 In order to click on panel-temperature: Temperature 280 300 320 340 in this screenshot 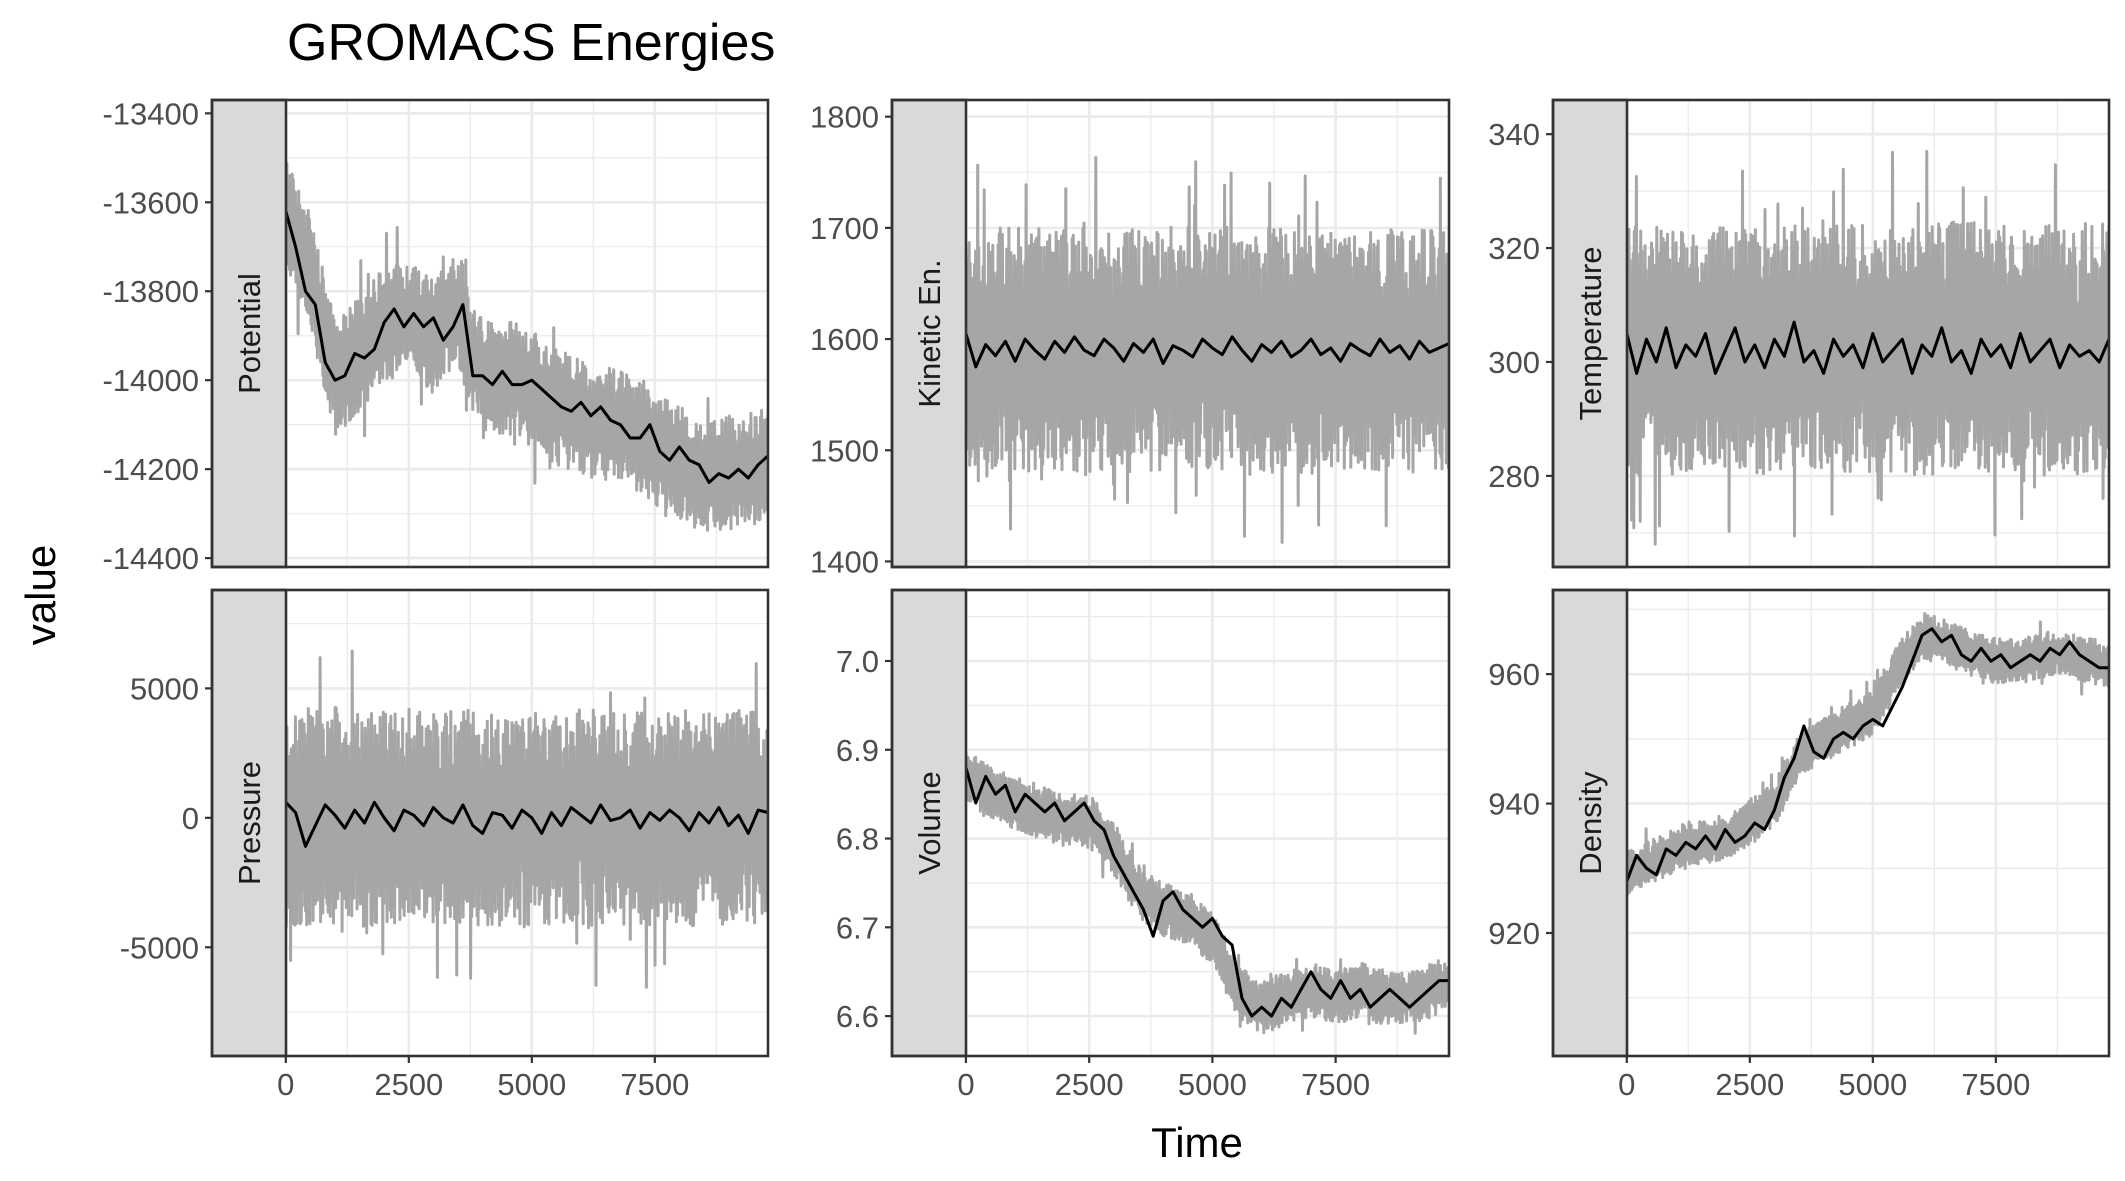, I will do `click(1799, 333)`.